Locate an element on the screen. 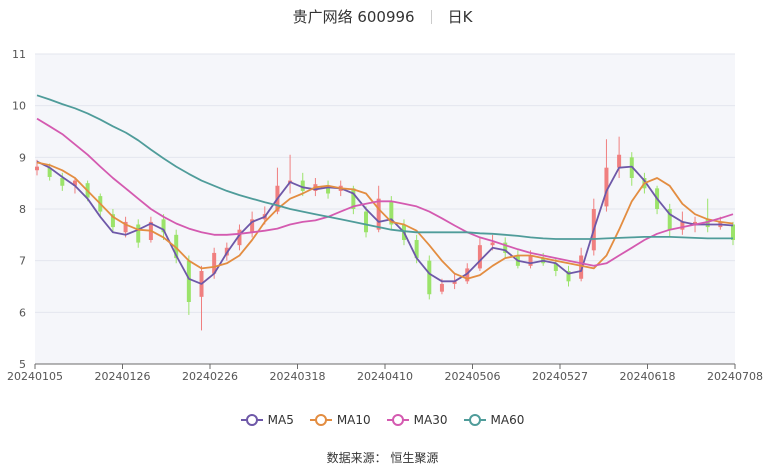 The image size is (765, 466). data-source: 数据来源： 恒生聚源 is located at coordinates (382, 458).